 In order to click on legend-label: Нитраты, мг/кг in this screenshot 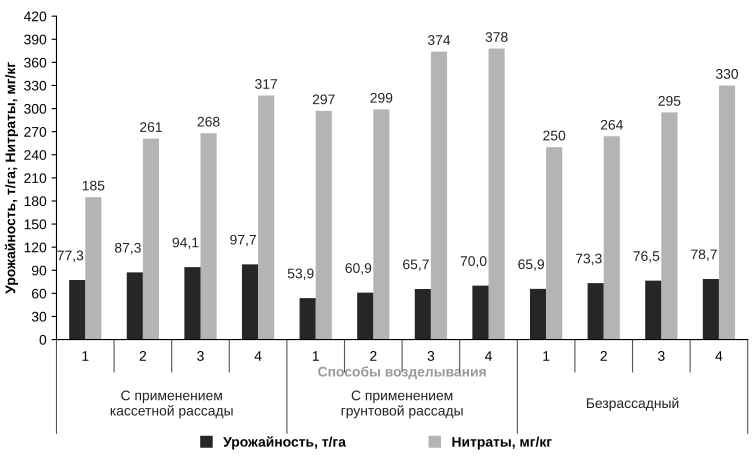, I will do `click(502, 443)`.